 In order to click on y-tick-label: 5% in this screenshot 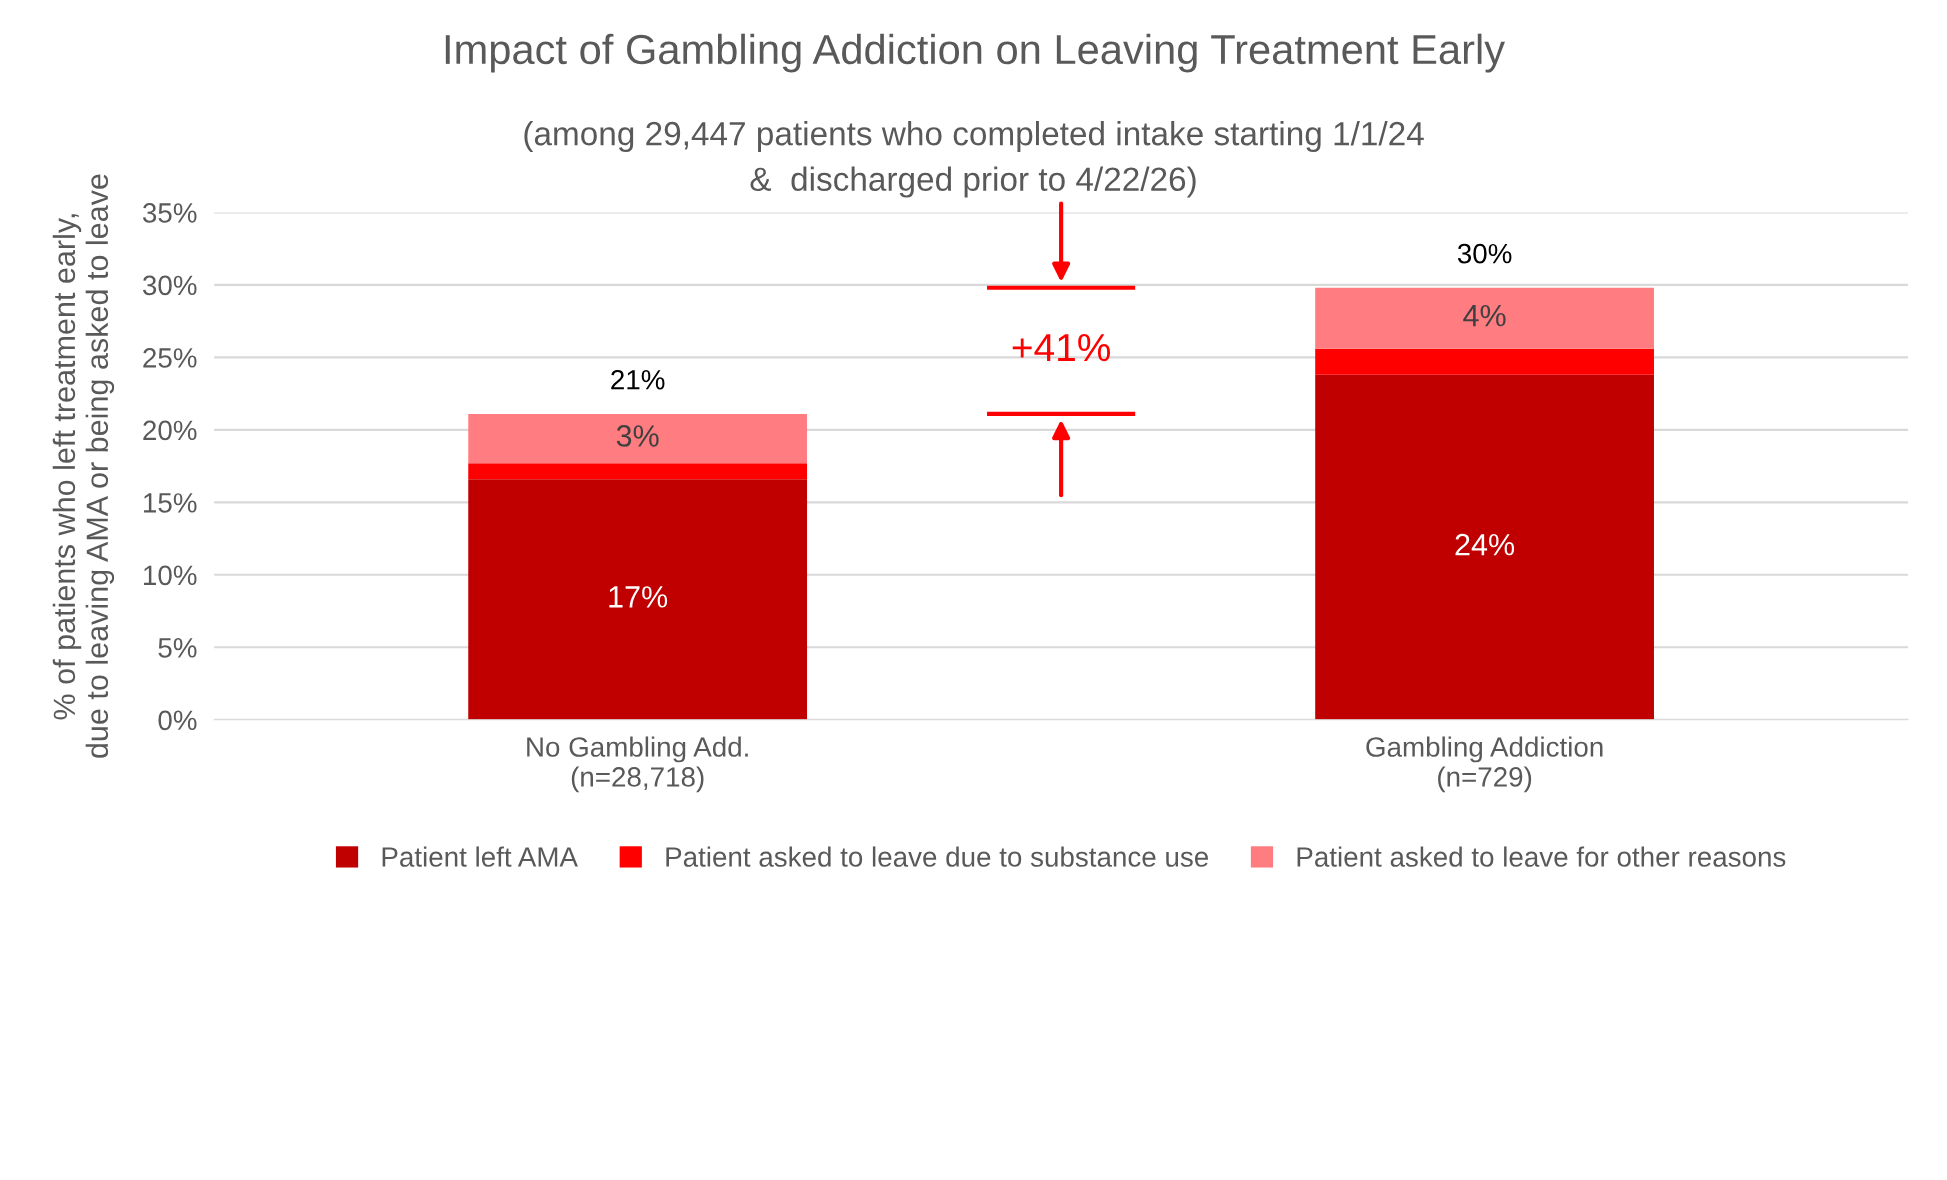, I will do `click(177, 648)`.